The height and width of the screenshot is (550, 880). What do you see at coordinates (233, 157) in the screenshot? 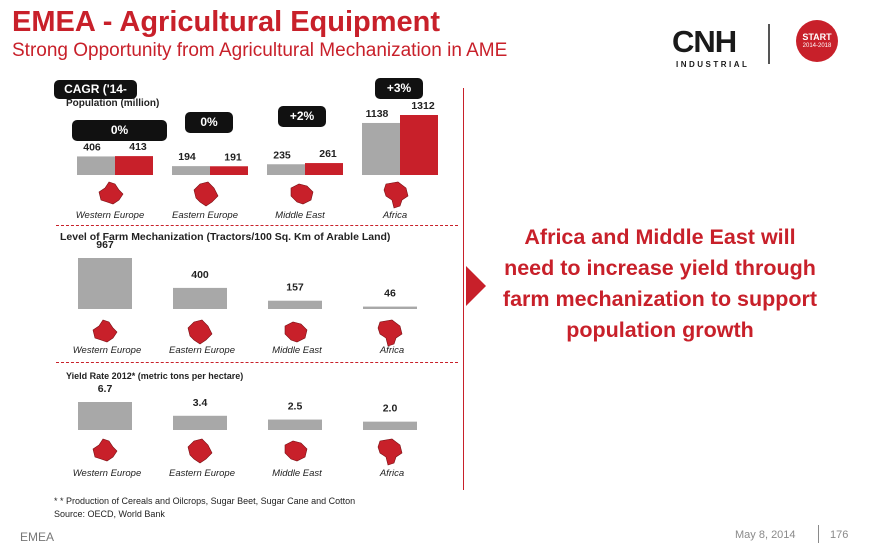
I see `data-label-population-eastern-europe-1: 191` at bounding box center [233, 157].